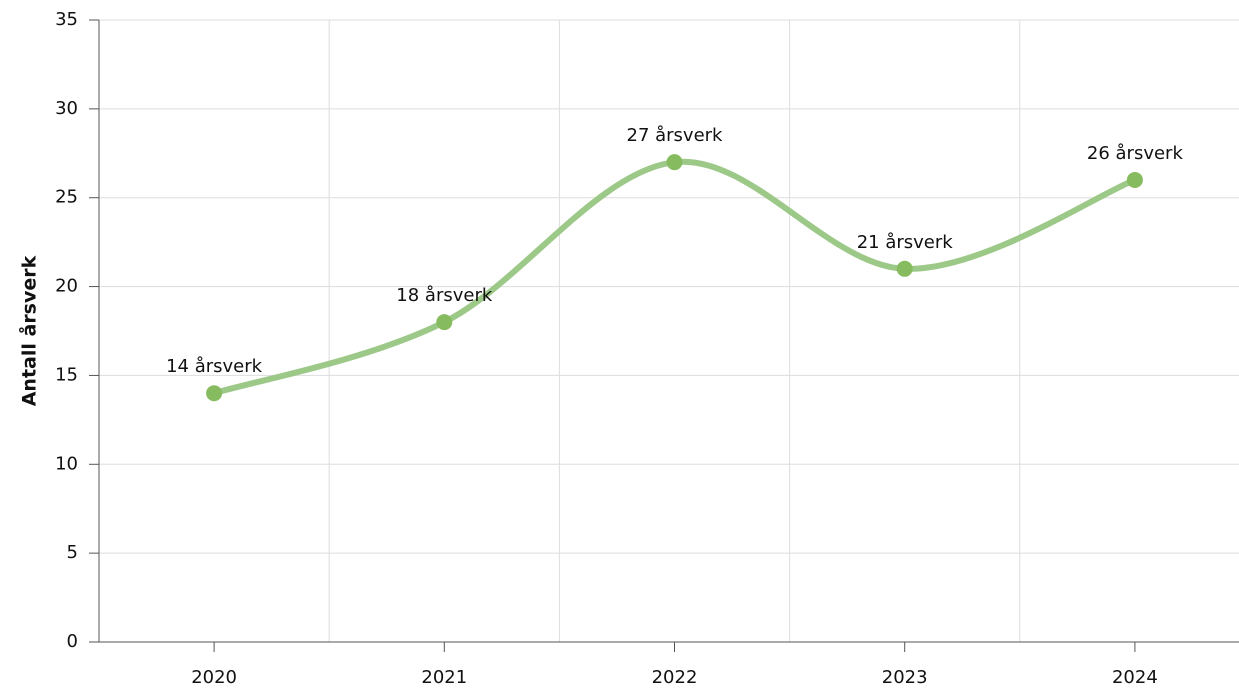  What do you see at coordinates (72, 552) in the screenshot?
I see `y-tick-label: 5` at bounding box center [72, 552].